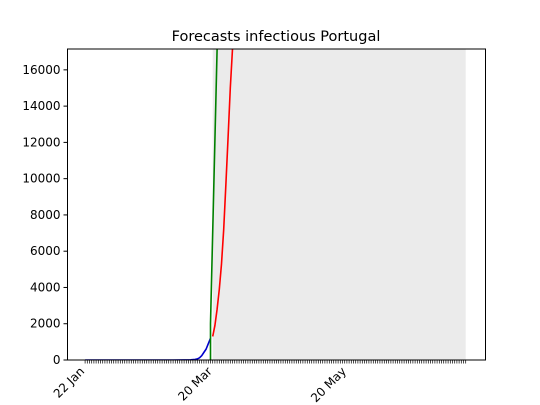 The width and height of the screenshot is (540, 405). What do you see at coordinates (328, 384) in the screenshot?
I see `x-tick-label: 20 May` at bounding box center [328, 384].